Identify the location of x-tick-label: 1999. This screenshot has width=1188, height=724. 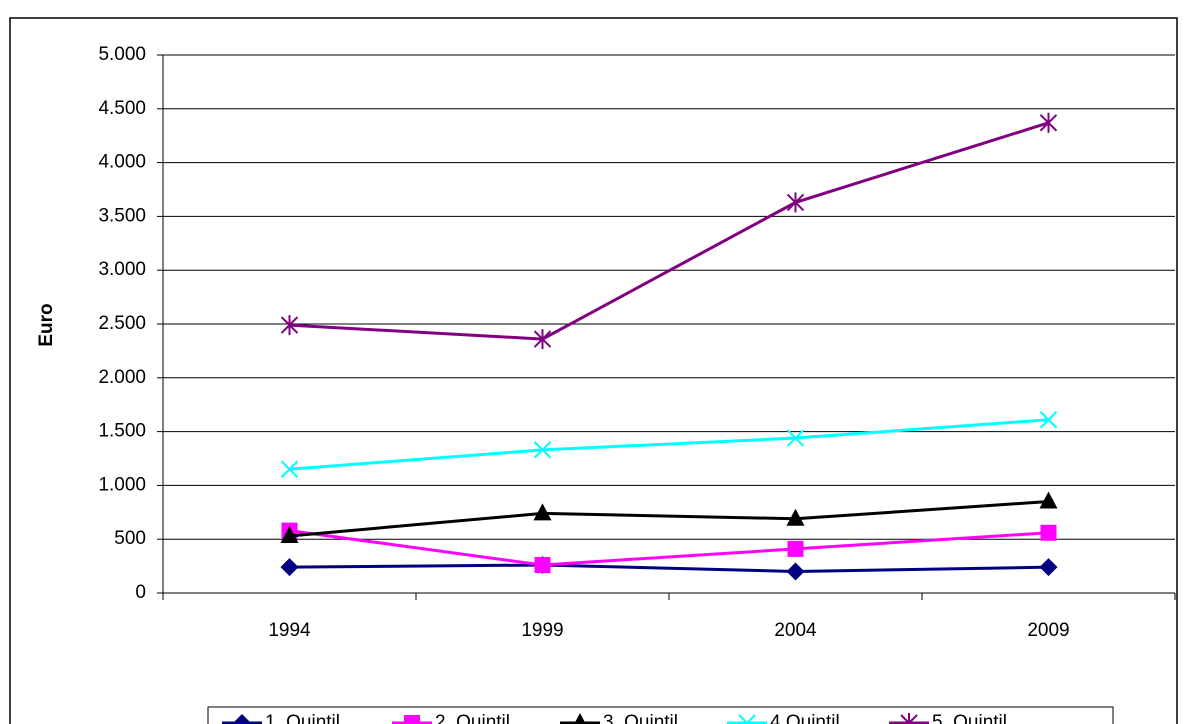
(542, 630).